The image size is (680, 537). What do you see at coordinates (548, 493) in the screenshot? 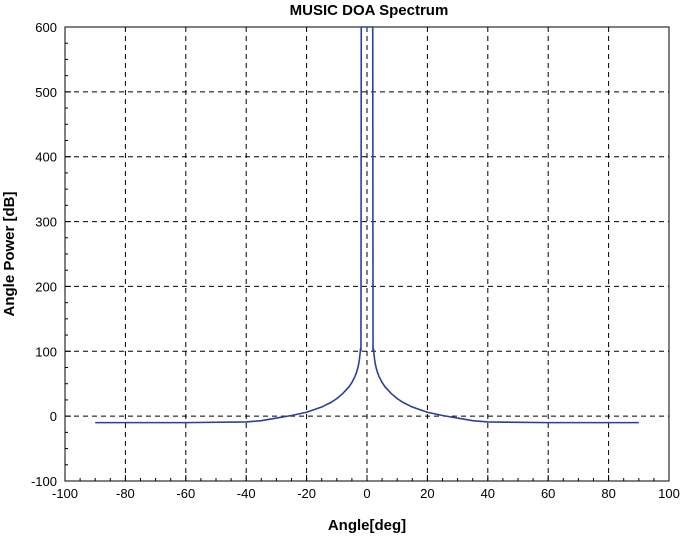
I see `x-tick-label: 60` at bounding box center [548, 493].